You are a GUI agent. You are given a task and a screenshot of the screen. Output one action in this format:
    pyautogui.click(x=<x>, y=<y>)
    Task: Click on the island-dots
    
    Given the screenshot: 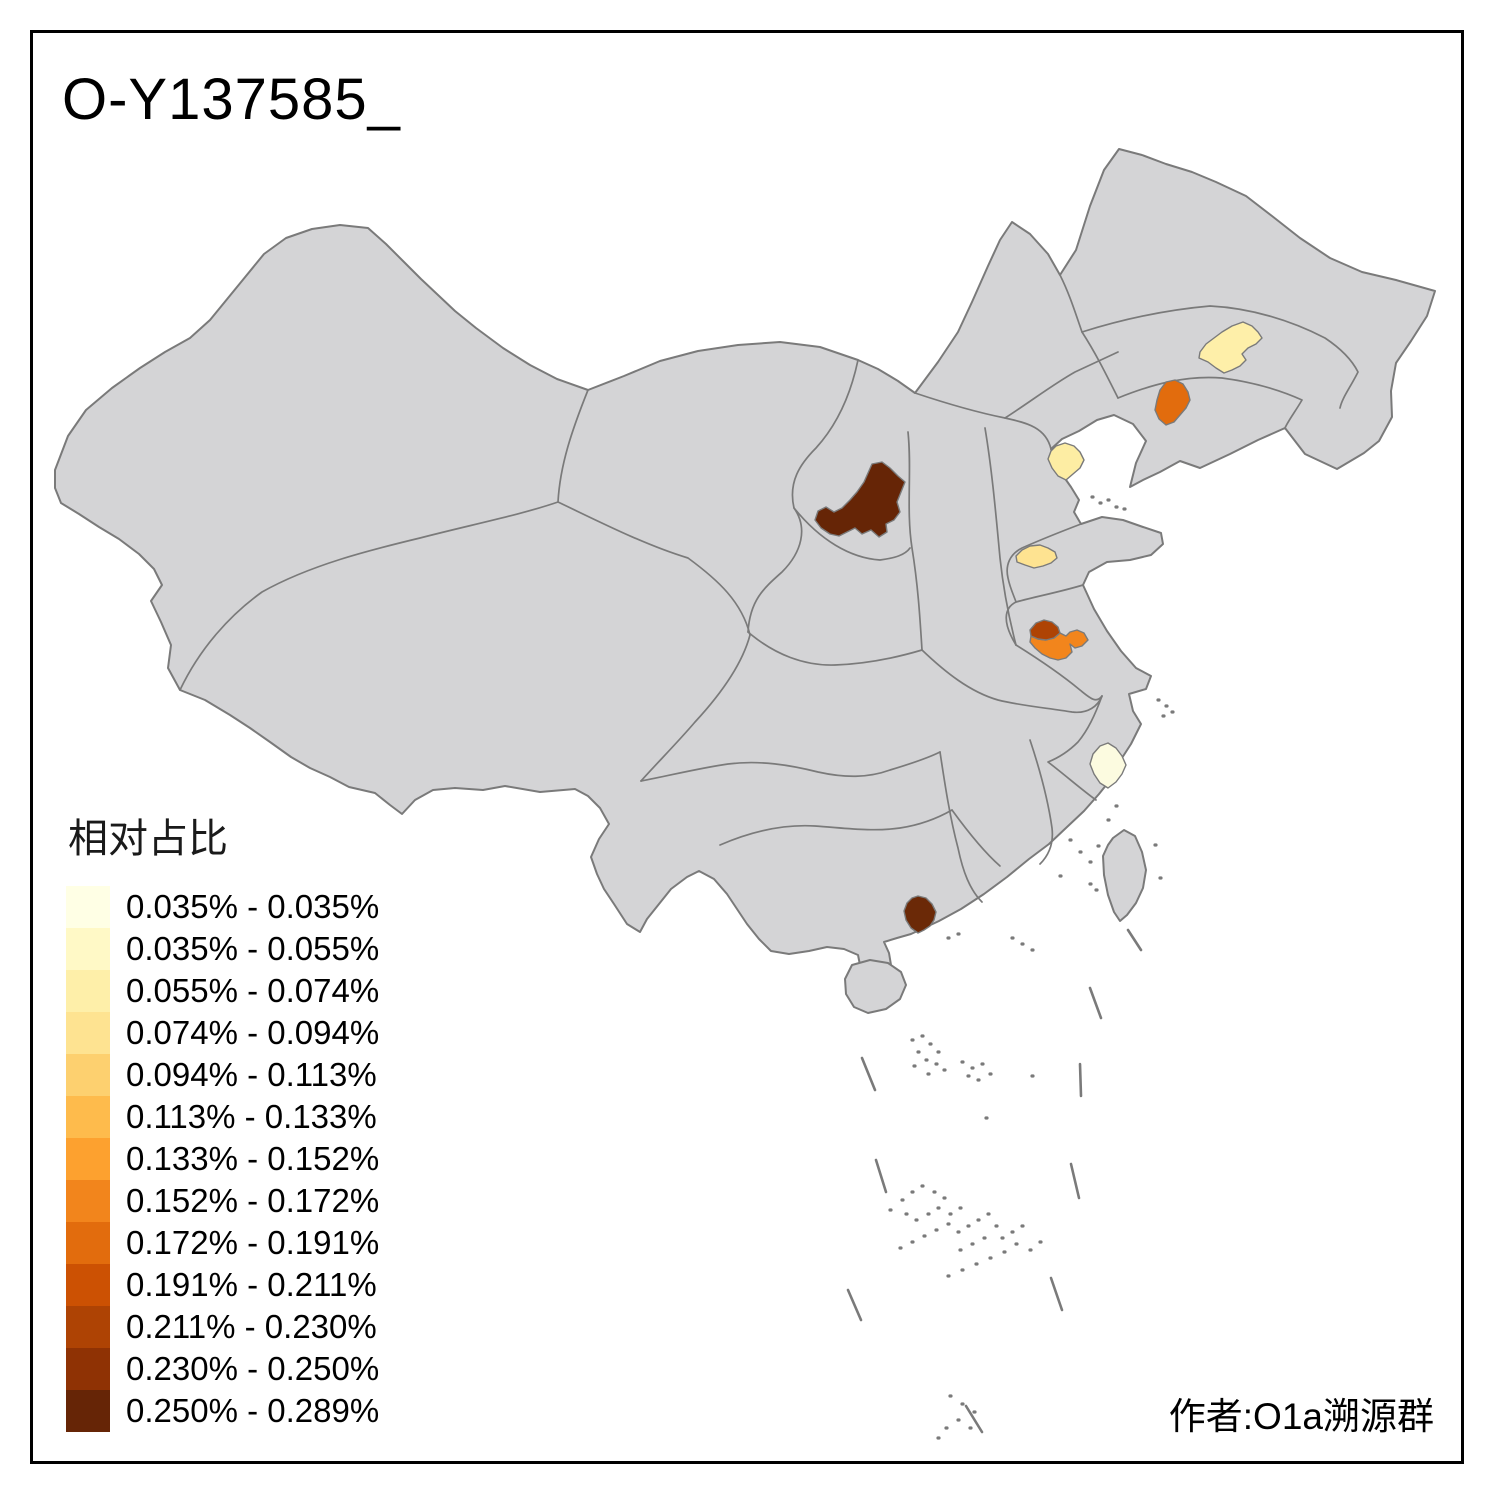 What is the action you would take?
    pyautogui.click(x=1031, y=967)
    